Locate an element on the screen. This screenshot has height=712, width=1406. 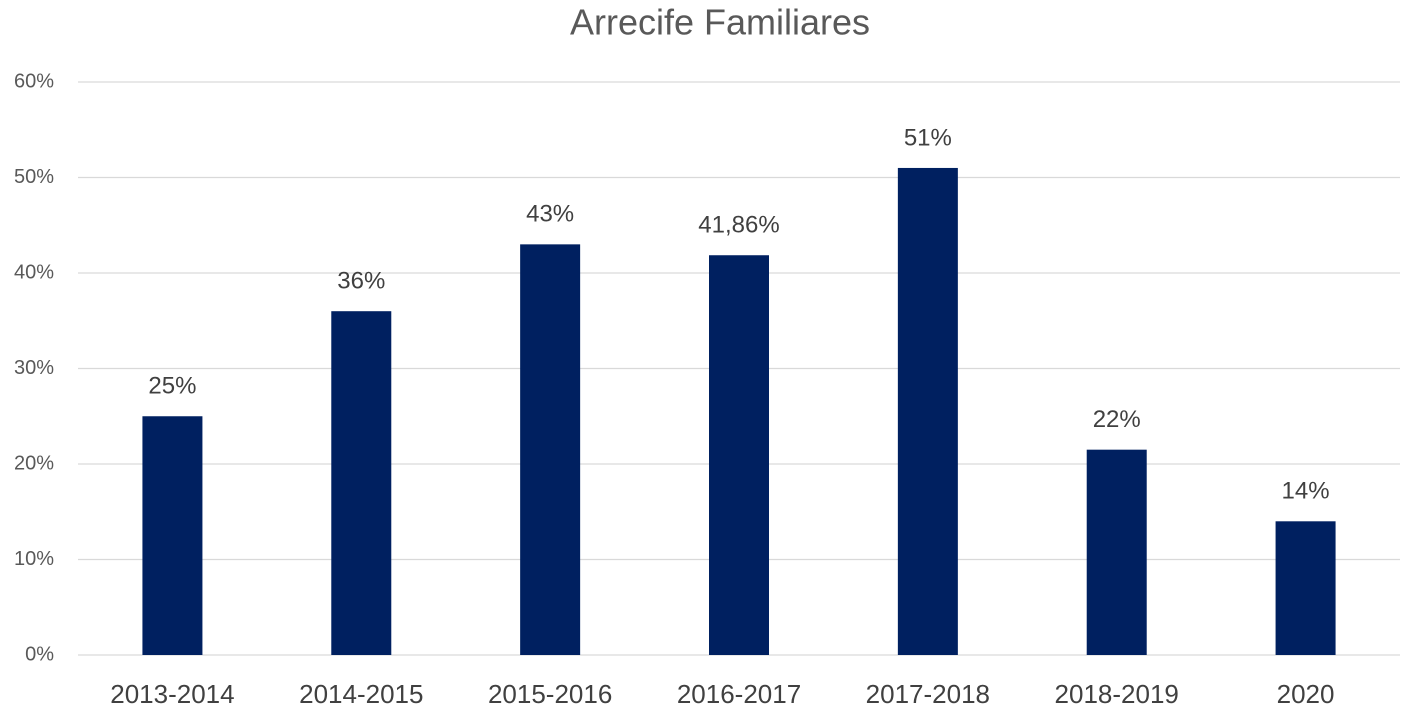
data-label: 36% is located at coordinates (361, 281).